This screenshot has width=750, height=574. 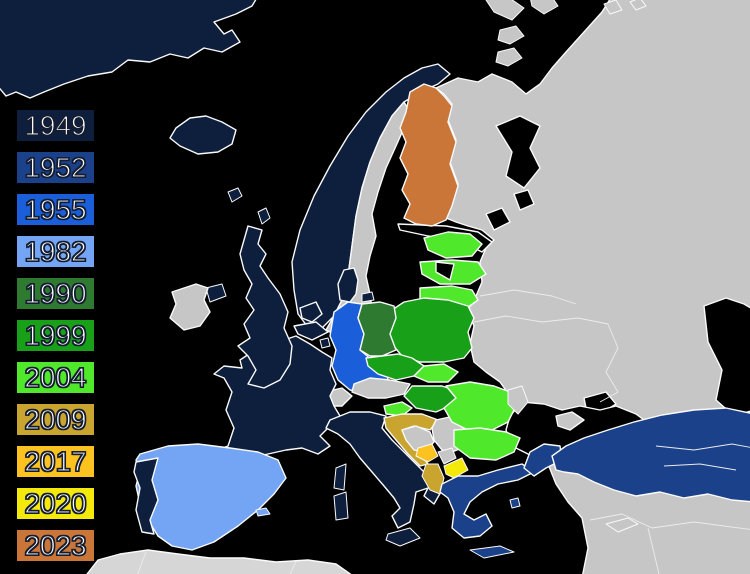 I want to click on lake-onega, so click(x=524, y=200).